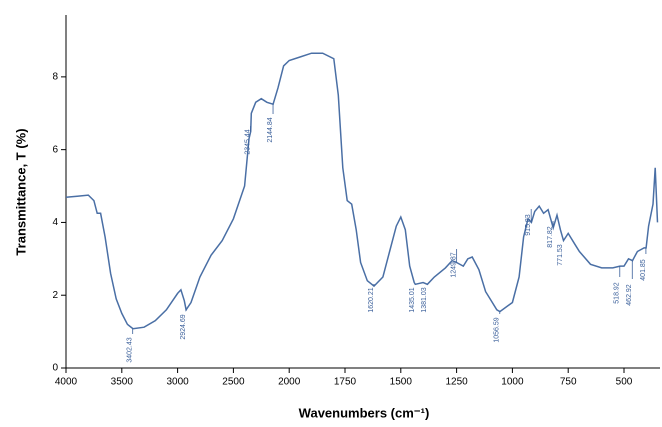 The height and width of the screenshot is (427, 662). What do you see at coordinates (624, 382) in the screenshot?
I see `x-tick-label: 500` at bounding box center [624, 382].